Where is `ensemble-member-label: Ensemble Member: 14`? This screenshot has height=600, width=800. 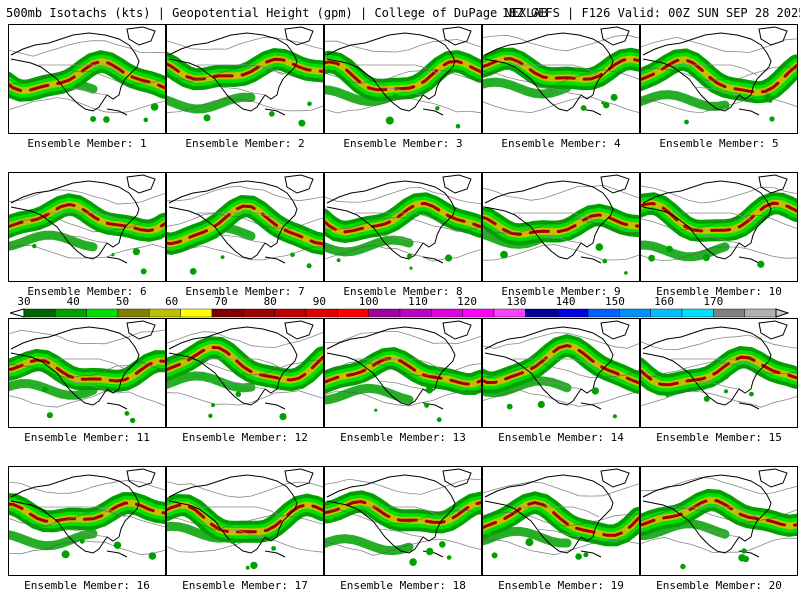
ensemble-member-label: Ensemble Member: 14 is located at coordinates (561, 437).